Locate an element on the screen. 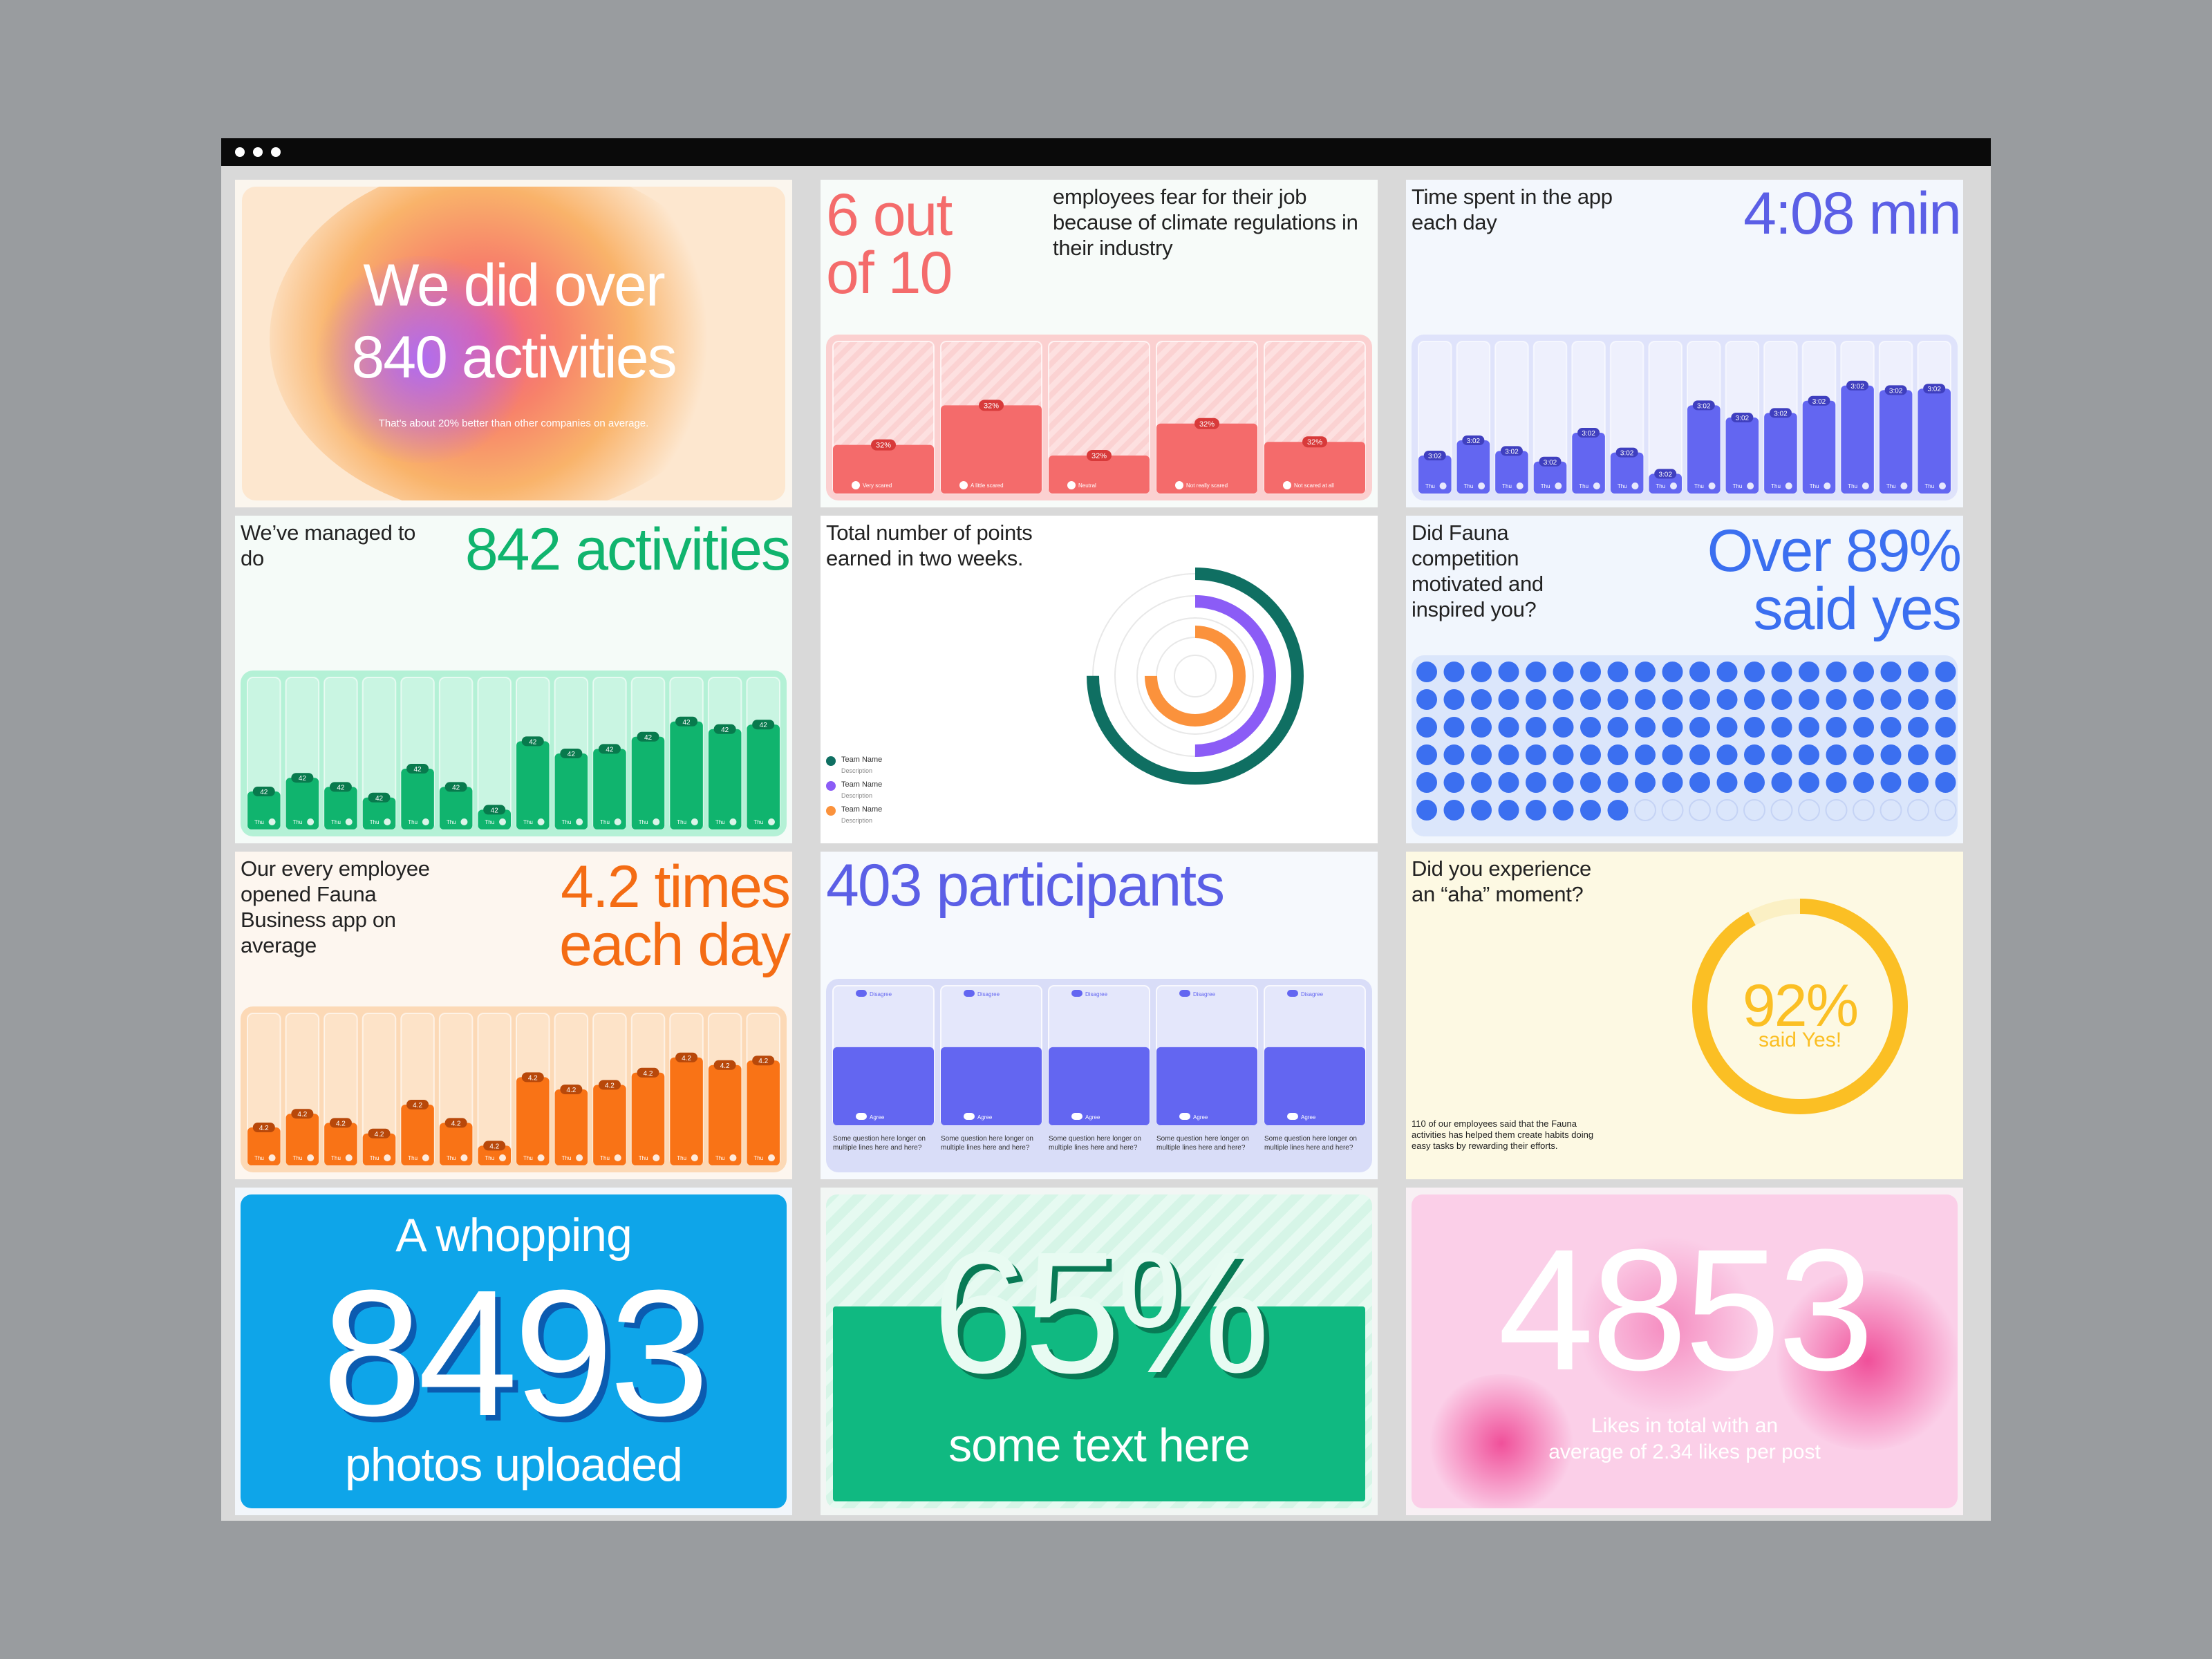  stat-label: We’ve managed to do is located at coordinates (328, 545).